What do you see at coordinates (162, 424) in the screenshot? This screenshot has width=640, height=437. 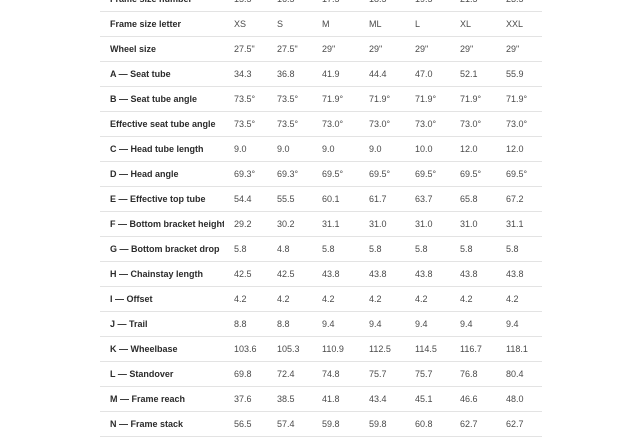 I see `row-label: N — Frame stack` at bounding box center [162, 424].